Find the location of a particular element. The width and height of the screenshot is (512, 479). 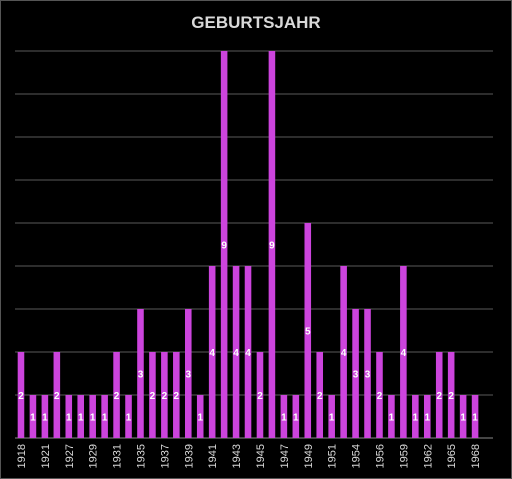

x-tick-label: 1929 is located at coordinates (94, 456).